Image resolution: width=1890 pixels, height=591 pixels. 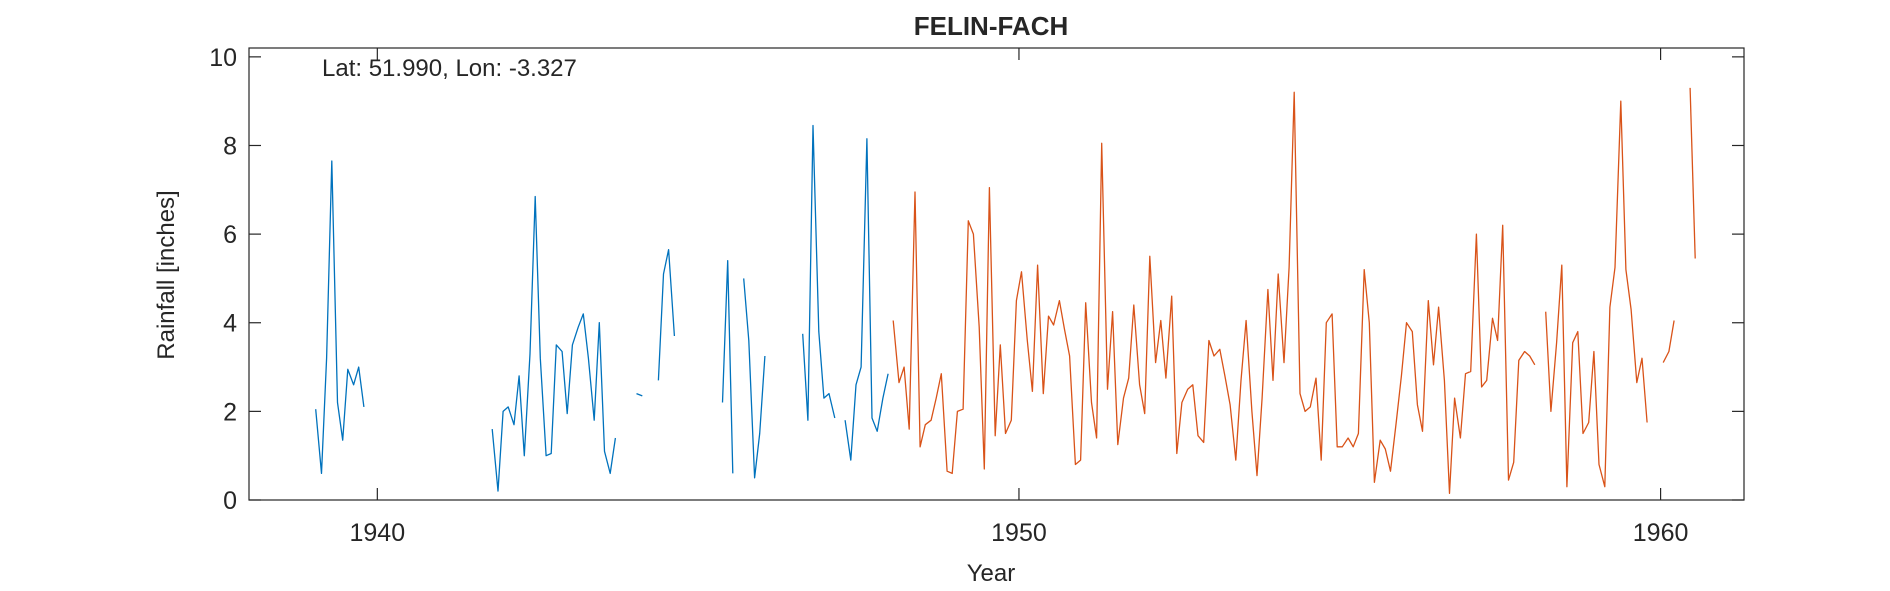 What do you see at coordinates (223, 58) in the screenshot?
I see `y-tick-label: 10` at bounding box center [223, 58].